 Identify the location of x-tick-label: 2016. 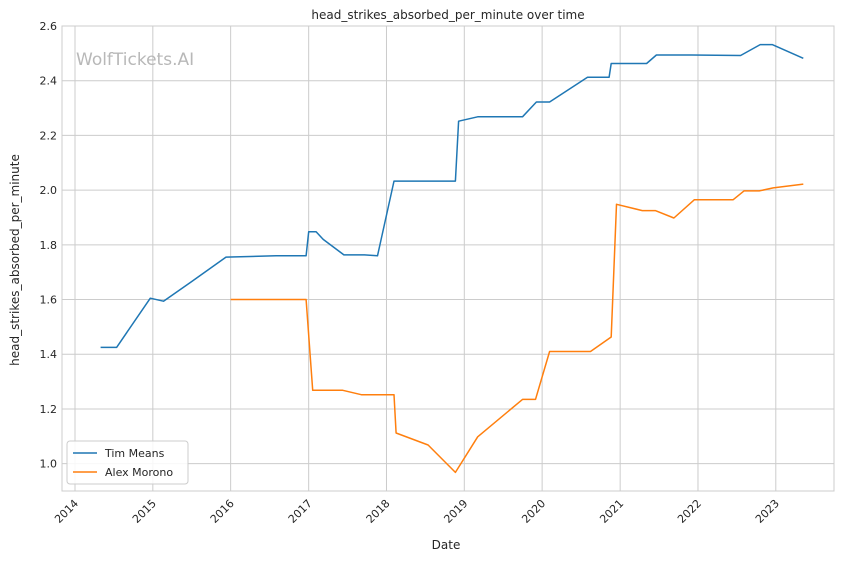
(222, 511).